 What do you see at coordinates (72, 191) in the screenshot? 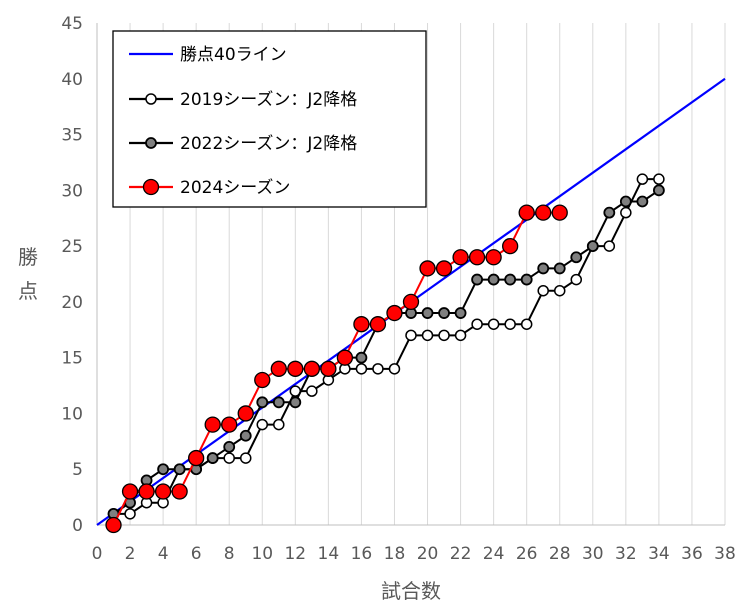
I see `y-tick-label-6: 30` at bounding box center [72, 191].